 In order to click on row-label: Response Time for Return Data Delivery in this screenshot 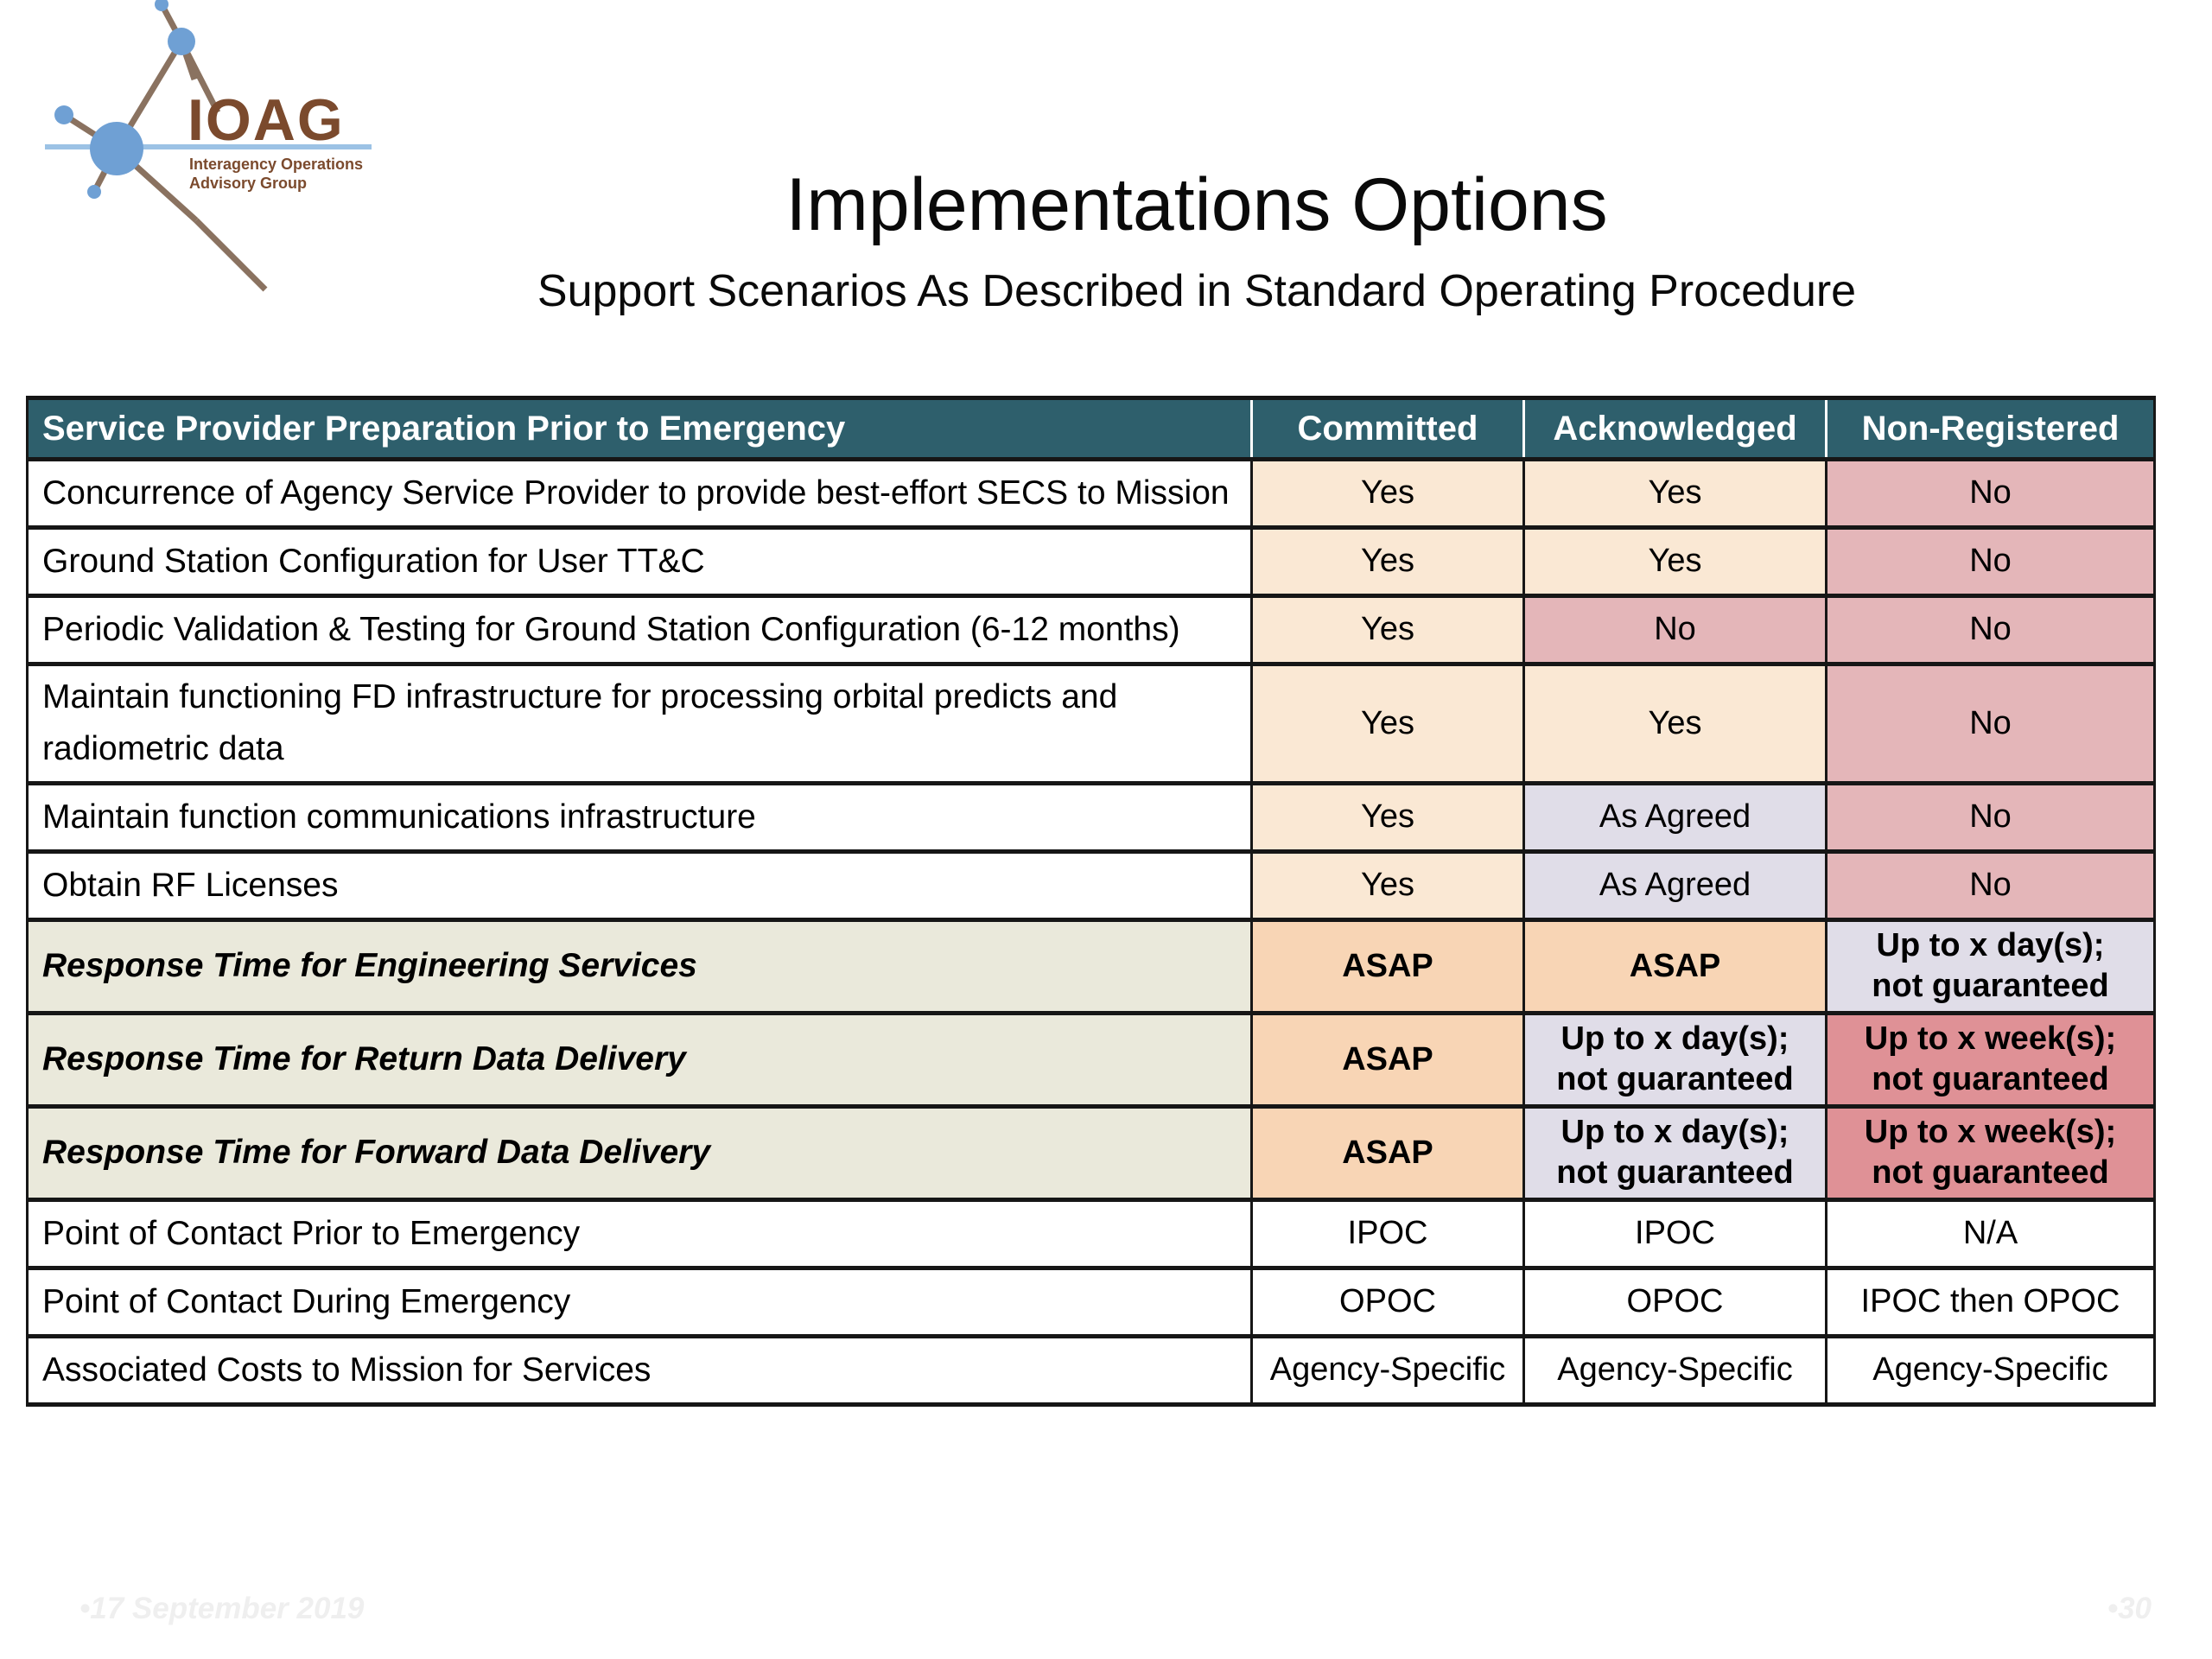, I will do `click(639, 1059)`.